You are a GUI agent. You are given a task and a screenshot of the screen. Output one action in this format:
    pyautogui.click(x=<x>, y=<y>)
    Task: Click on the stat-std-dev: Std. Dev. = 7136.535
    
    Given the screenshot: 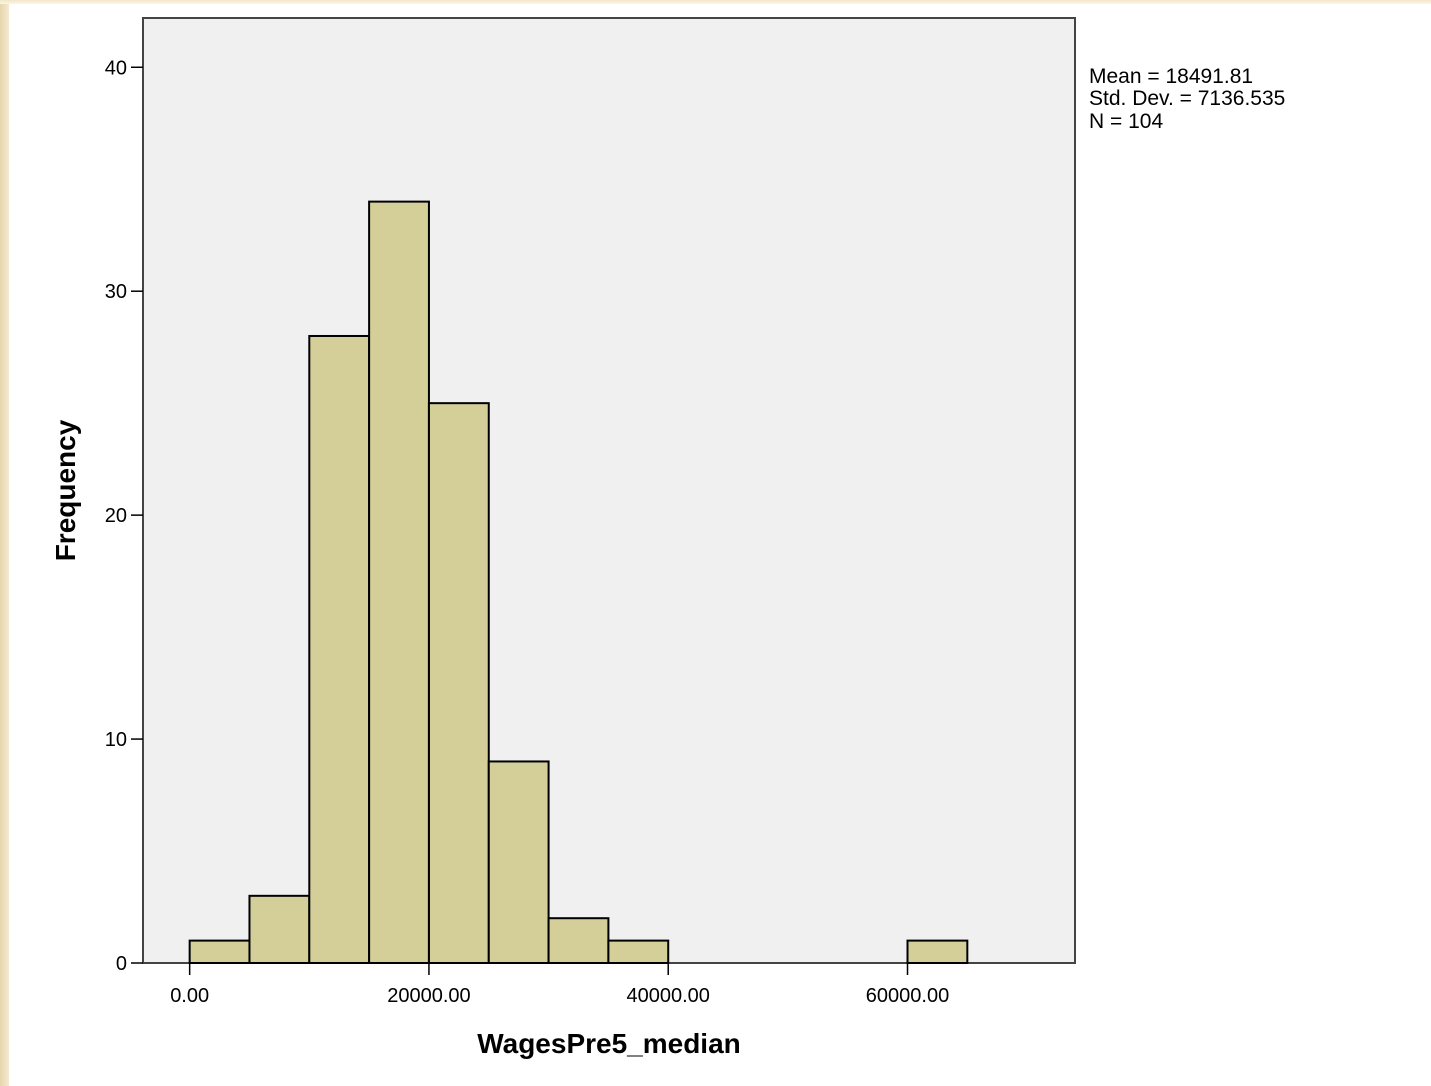 What is the action you would take?
    pyautogui.click(x=1187, y=98)
    